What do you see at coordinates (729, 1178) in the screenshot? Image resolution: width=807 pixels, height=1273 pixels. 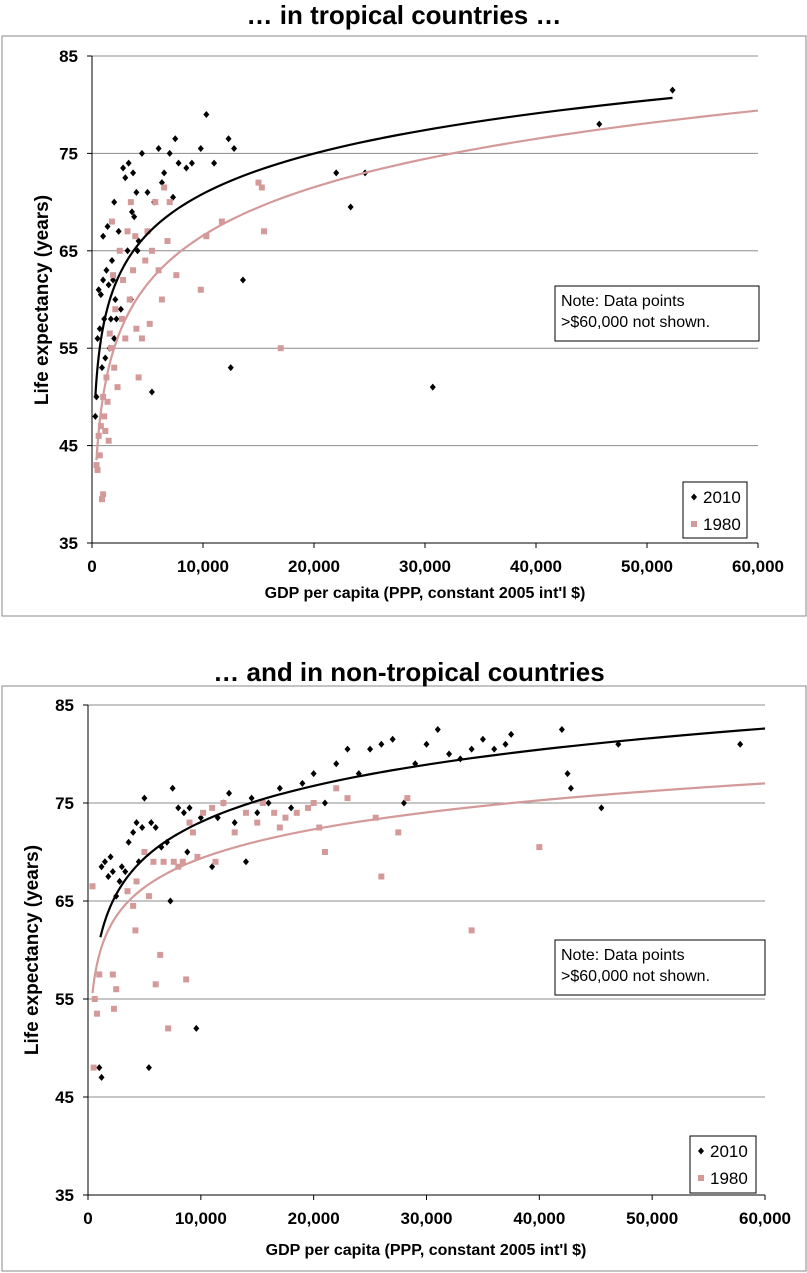 I see `legend-label: 1980` at bounding box center [729, 1178].